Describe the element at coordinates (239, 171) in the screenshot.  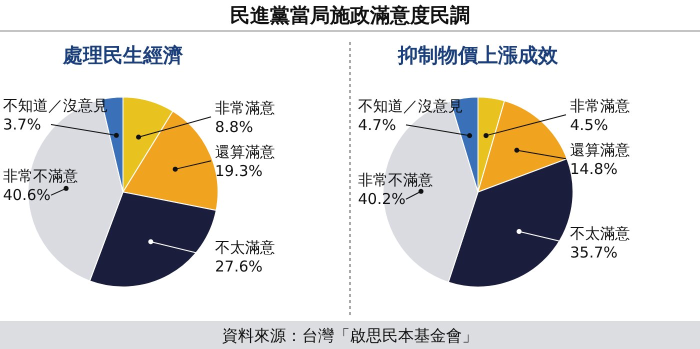
I see `data-label: 19.3%` at that location.